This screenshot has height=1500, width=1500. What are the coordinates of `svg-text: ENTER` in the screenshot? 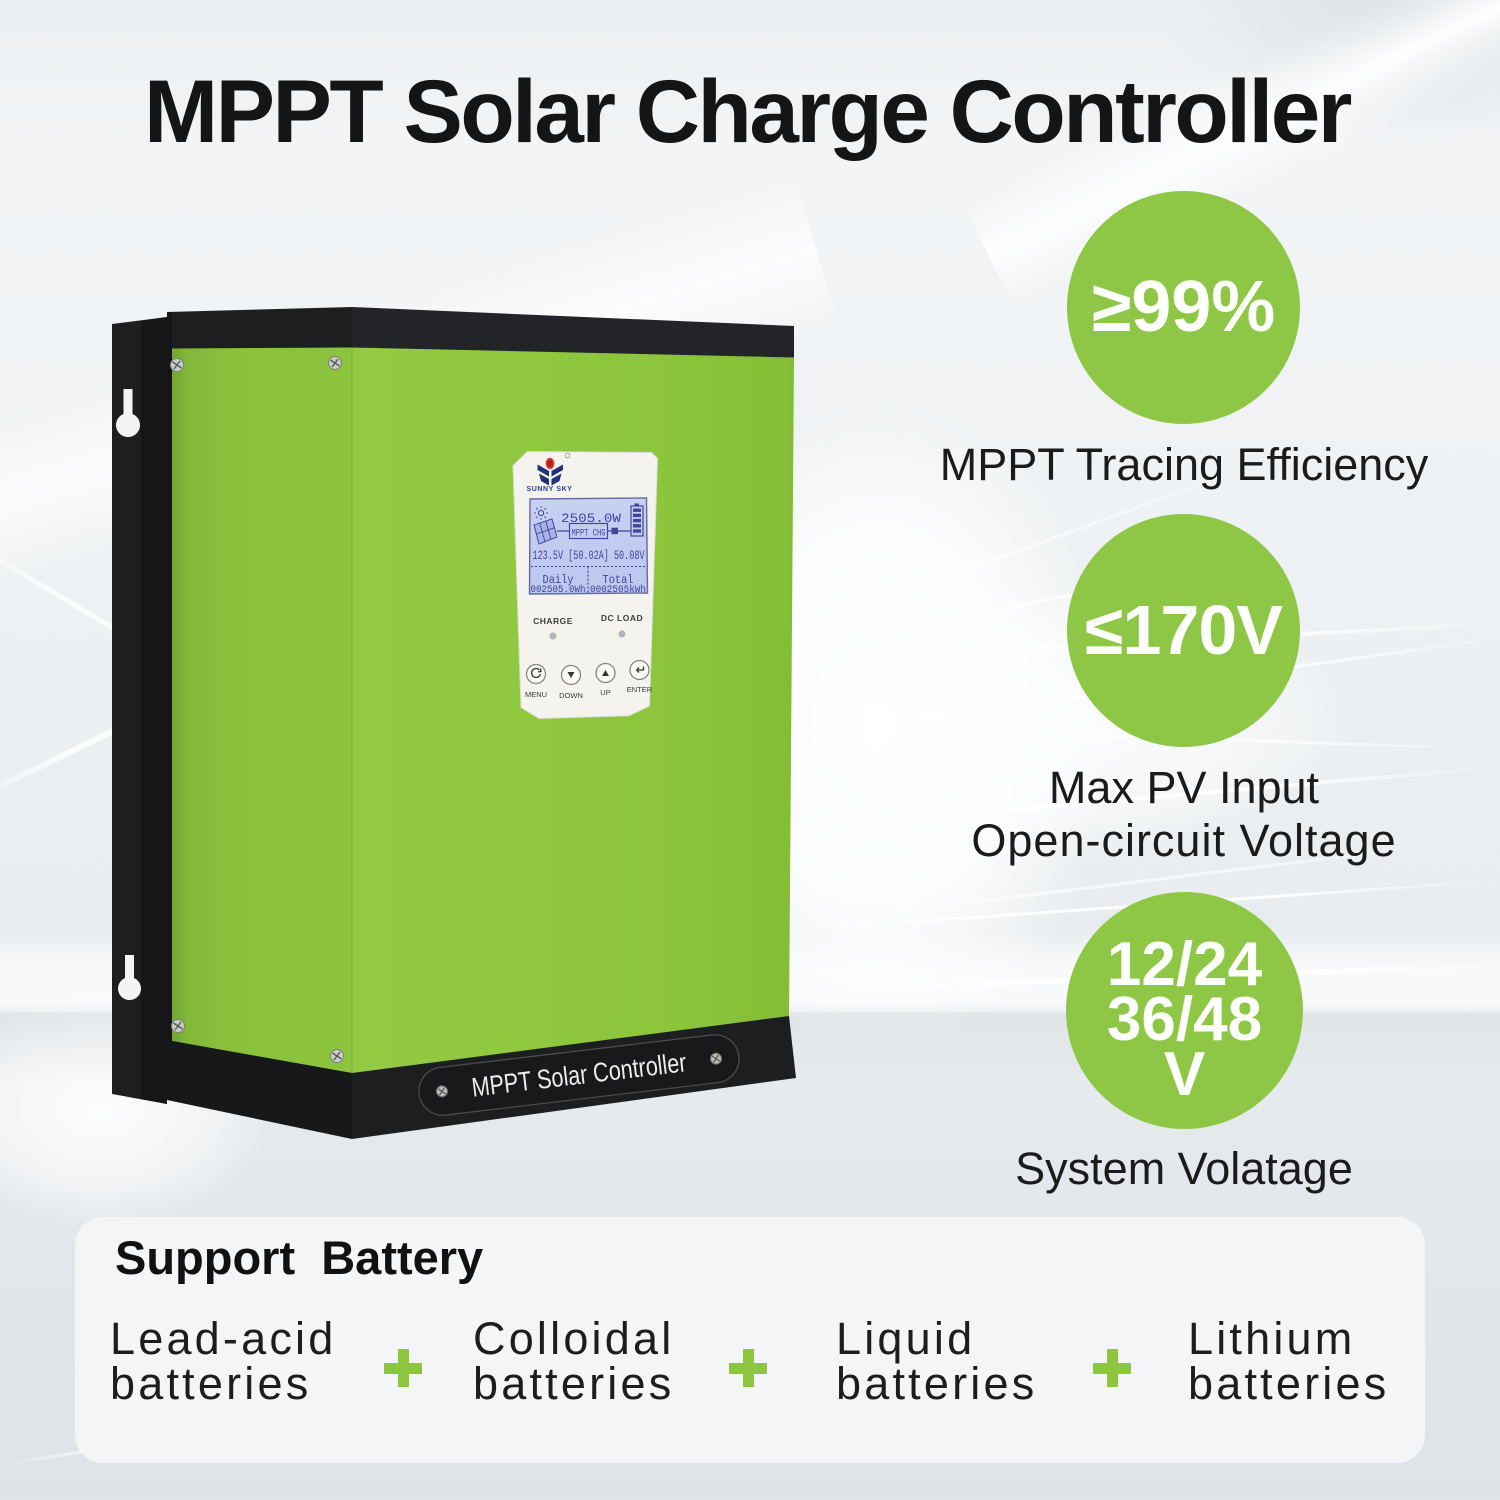 It's located at (640, 689).